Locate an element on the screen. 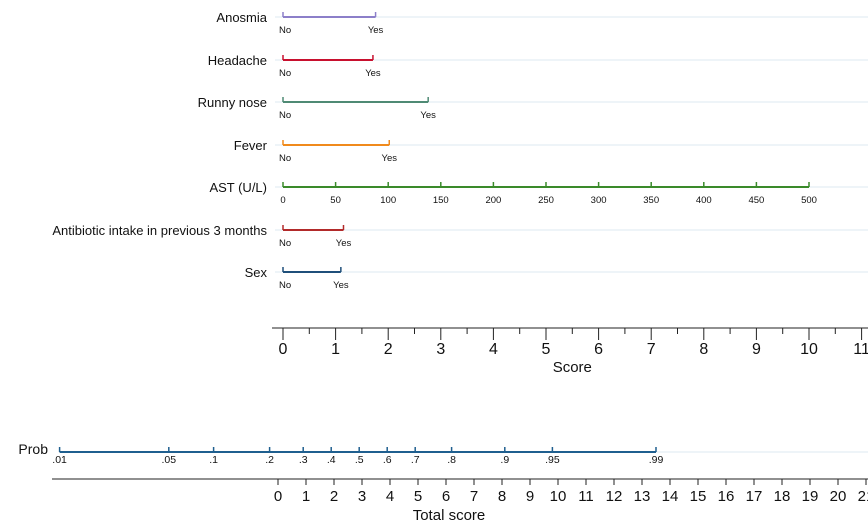 The height and width of the screenshot is (523, 868). total-tick-label-1: 1 is located at coordinates (306, 496).